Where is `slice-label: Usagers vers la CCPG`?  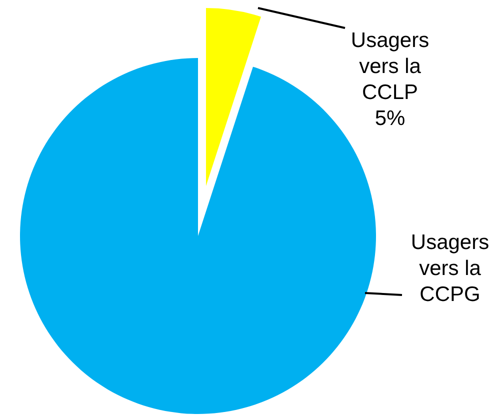
slice-label: Usagers vers la CCPG is located at coordinates (450, 268).